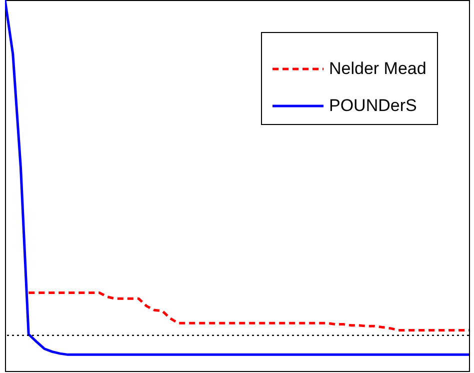  What do you see at coordinates (373, 105) in the screenshot?
I see `legend-label: POUNDerS` at bounding box center [373, 105].